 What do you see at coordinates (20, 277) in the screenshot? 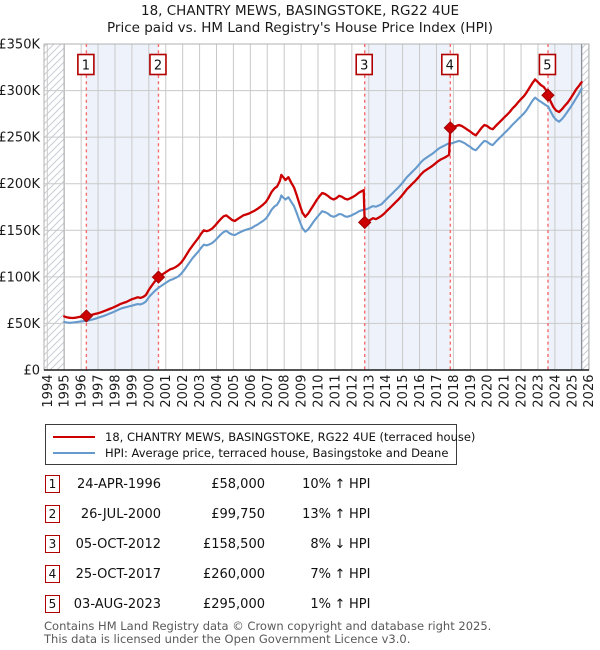
I see `y-tick-label: £100K` at bounding box center [20, 277].